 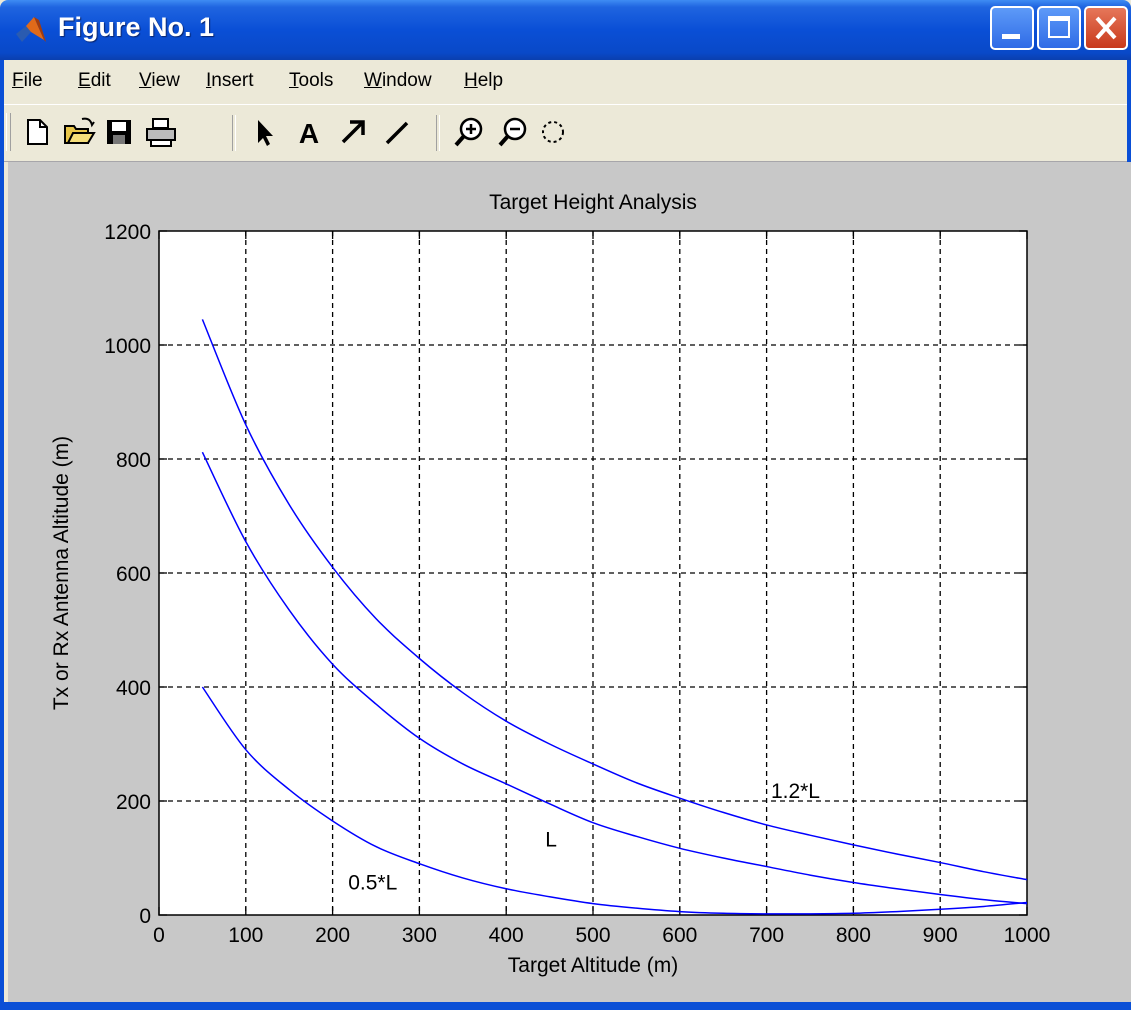 What do you see at coordinates (398, 80) in the screenshot?
I see `menu-window: Window` at bounding box center [398, 80].